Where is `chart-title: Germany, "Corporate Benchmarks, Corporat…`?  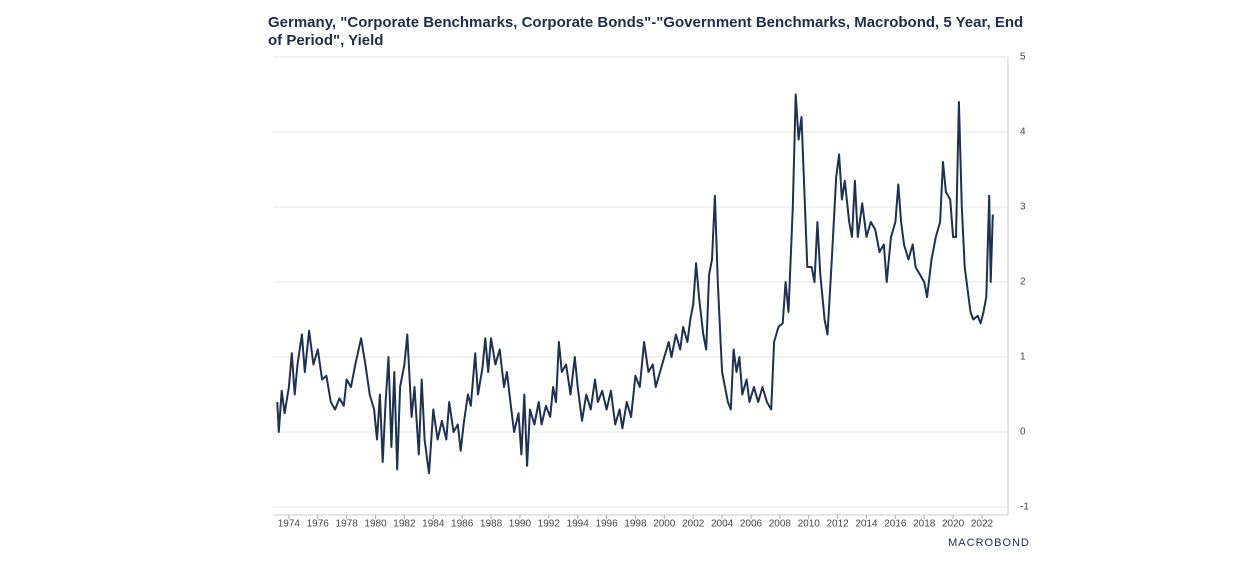
chart-title: Germany, "Corporate Benchmarks, Corporat… is located at coordinates (646, 31).